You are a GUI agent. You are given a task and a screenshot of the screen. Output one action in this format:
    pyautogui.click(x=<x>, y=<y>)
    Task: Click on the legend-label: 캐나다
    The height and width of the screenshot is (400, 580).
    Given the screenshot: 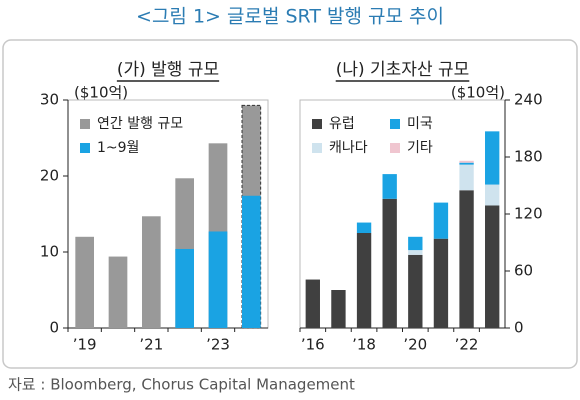 What is the action you would take?
    pyautogui.click(x=348, y=148)
    